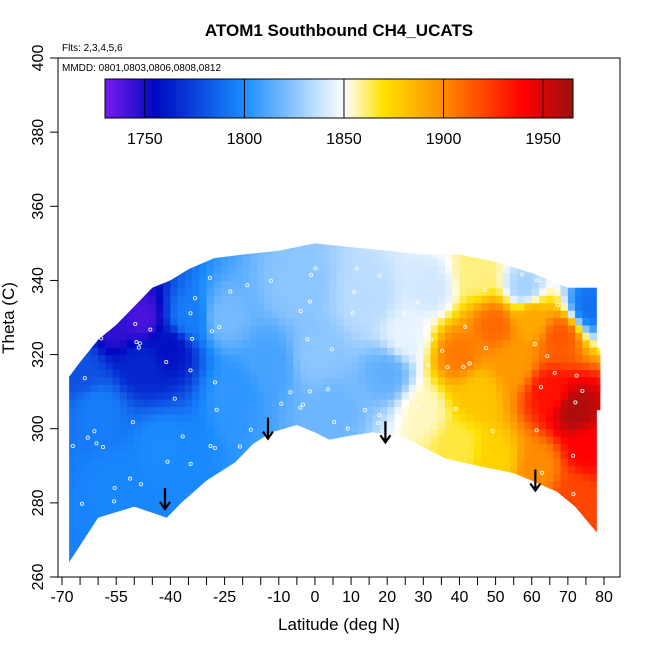 The height and width of the screenshot is (650, 650). I want to click on colorbar-segment, so click(282, 98).